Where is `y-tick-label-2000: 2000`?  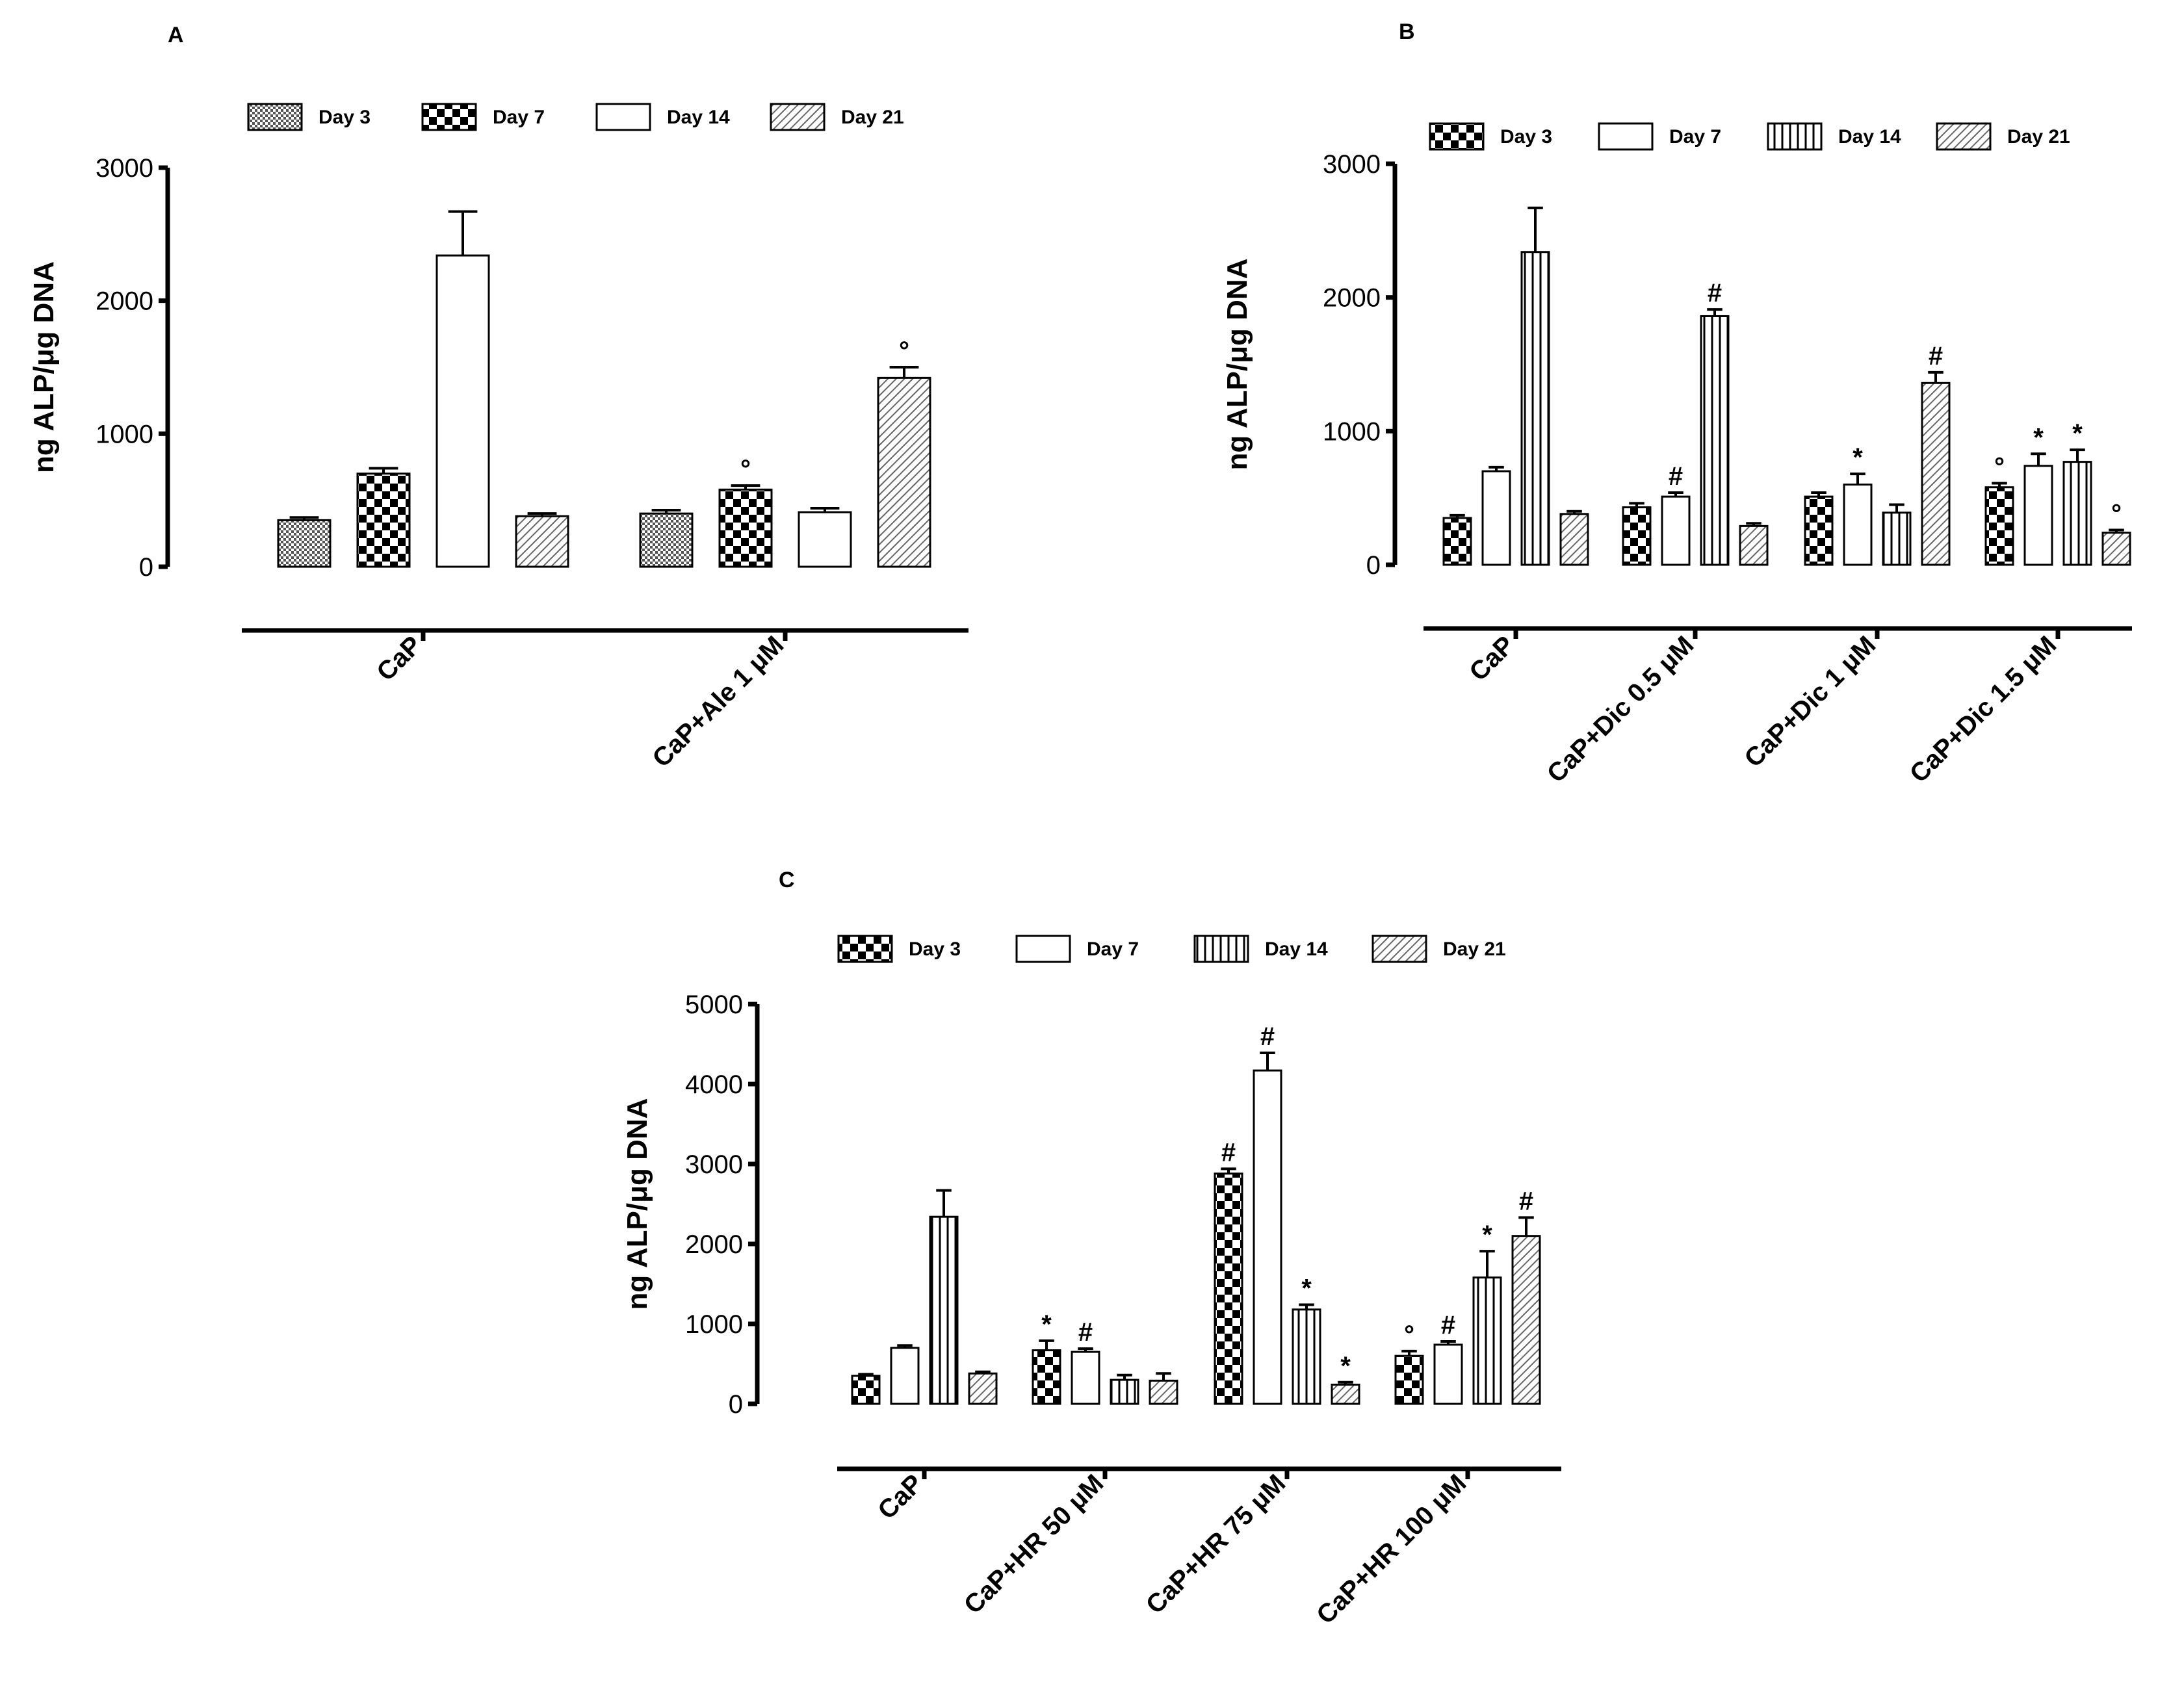
y-tick-label-2000: 2000 is located at coordinates (1352, 298).